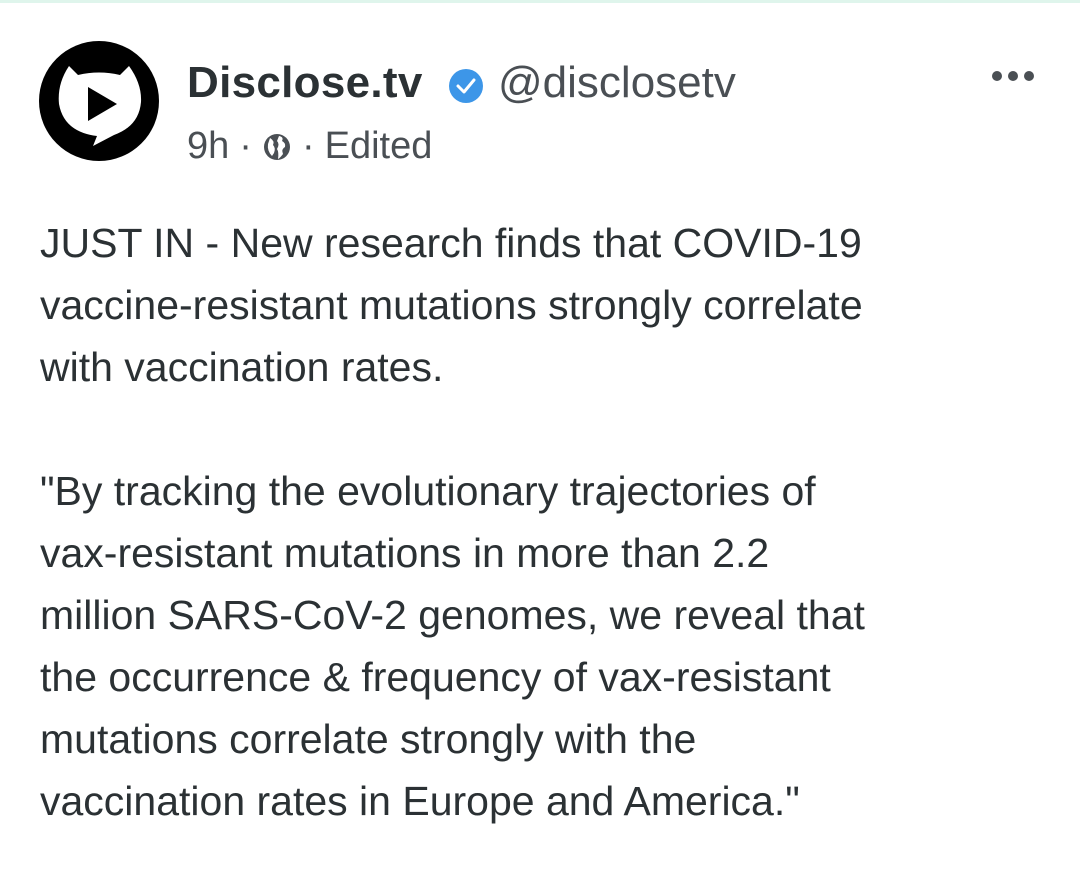 The image size is (1080, 894). I want to click on post-meta: 9h · · Edited, so click(309, 146).